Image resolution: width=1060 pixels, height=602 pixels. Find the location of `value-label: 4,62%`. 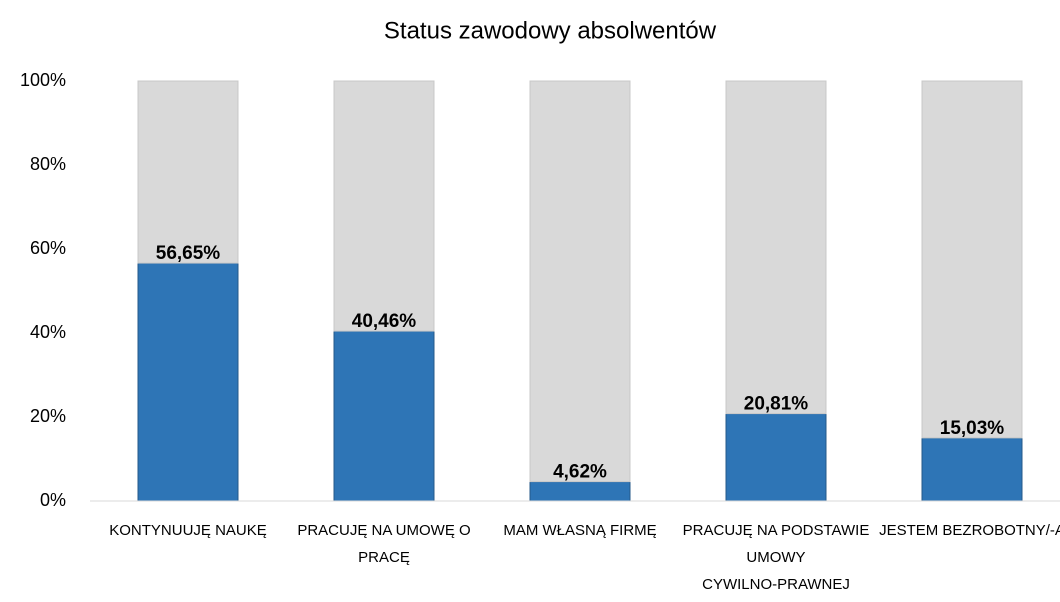

value-label: 4,62% is located at coordinates (580, 472).